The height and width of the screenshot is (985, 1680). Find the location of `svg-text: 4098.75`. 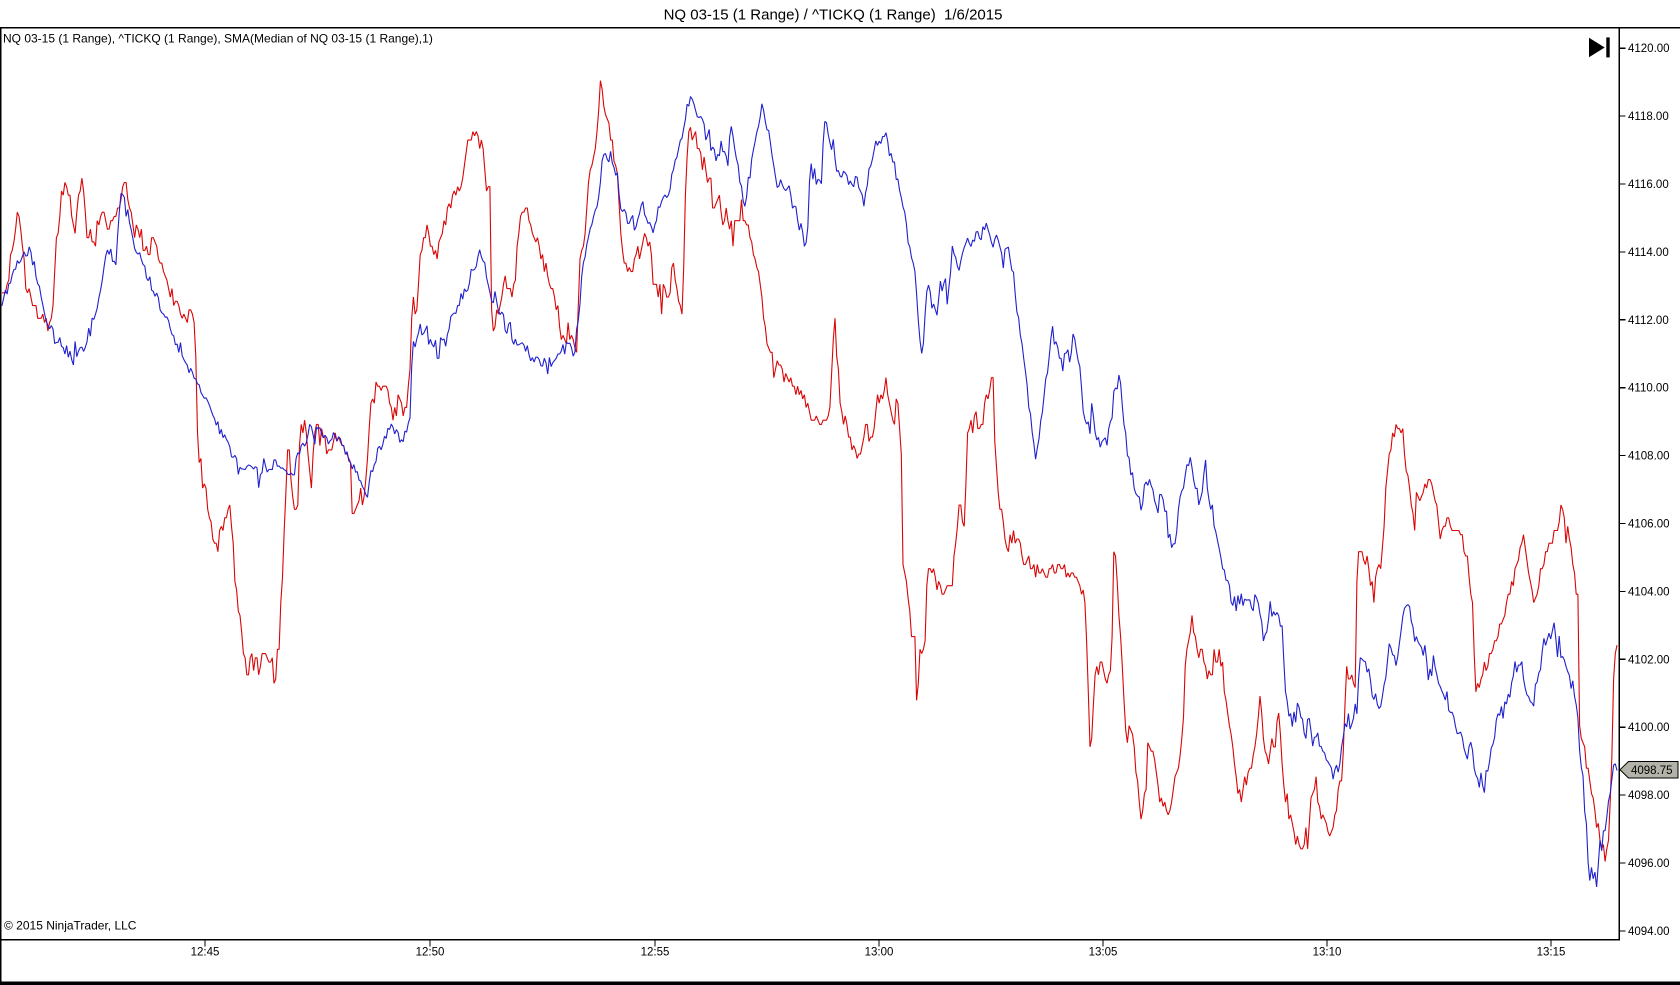

svg-text: 4098.75 is located at coordinates (1652, 771).